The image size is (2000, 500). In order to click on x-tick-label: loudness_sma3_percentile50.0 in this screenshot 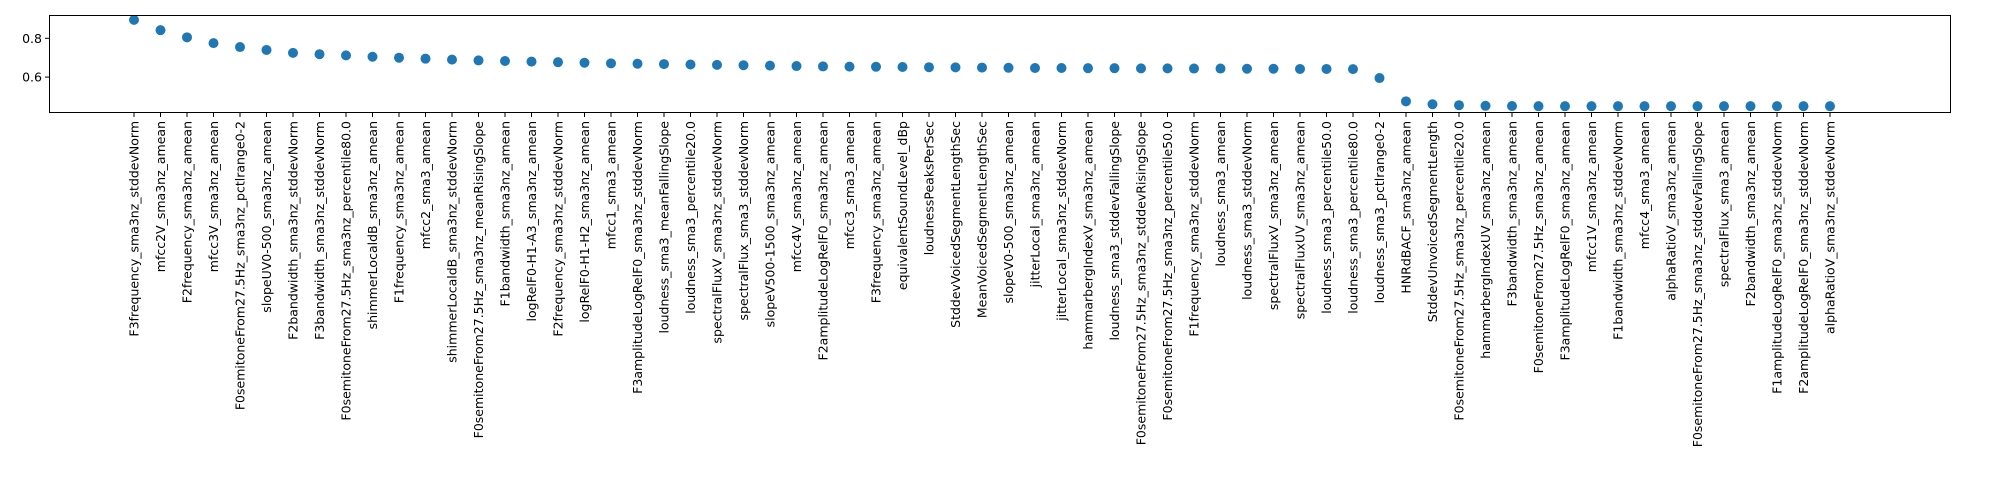, I will do `click(1326, 217)`.